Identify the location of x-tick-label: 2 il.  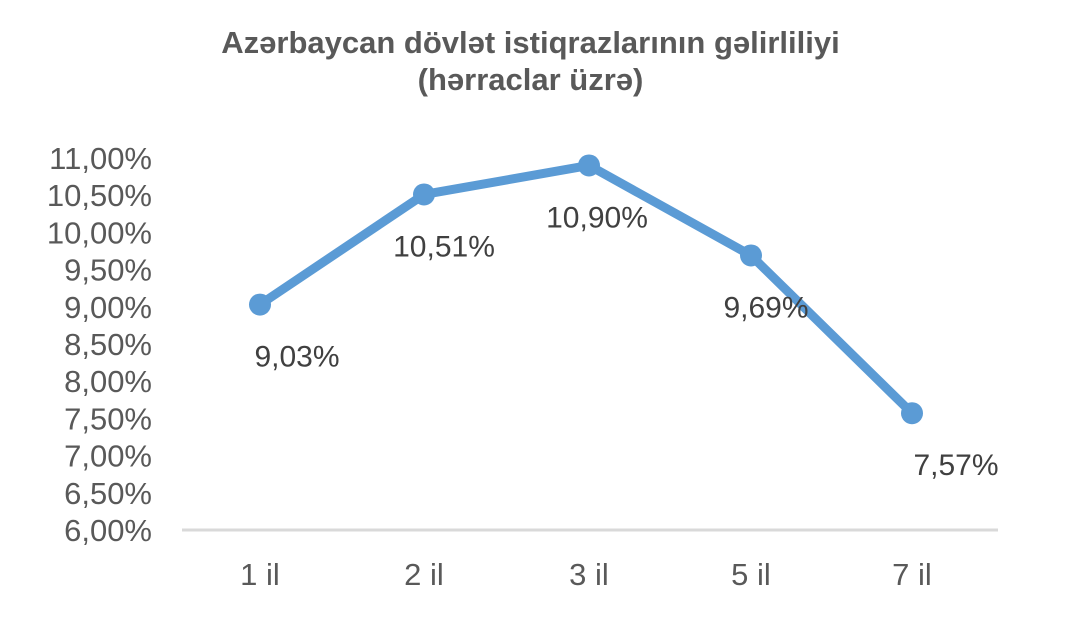
(424, 574).